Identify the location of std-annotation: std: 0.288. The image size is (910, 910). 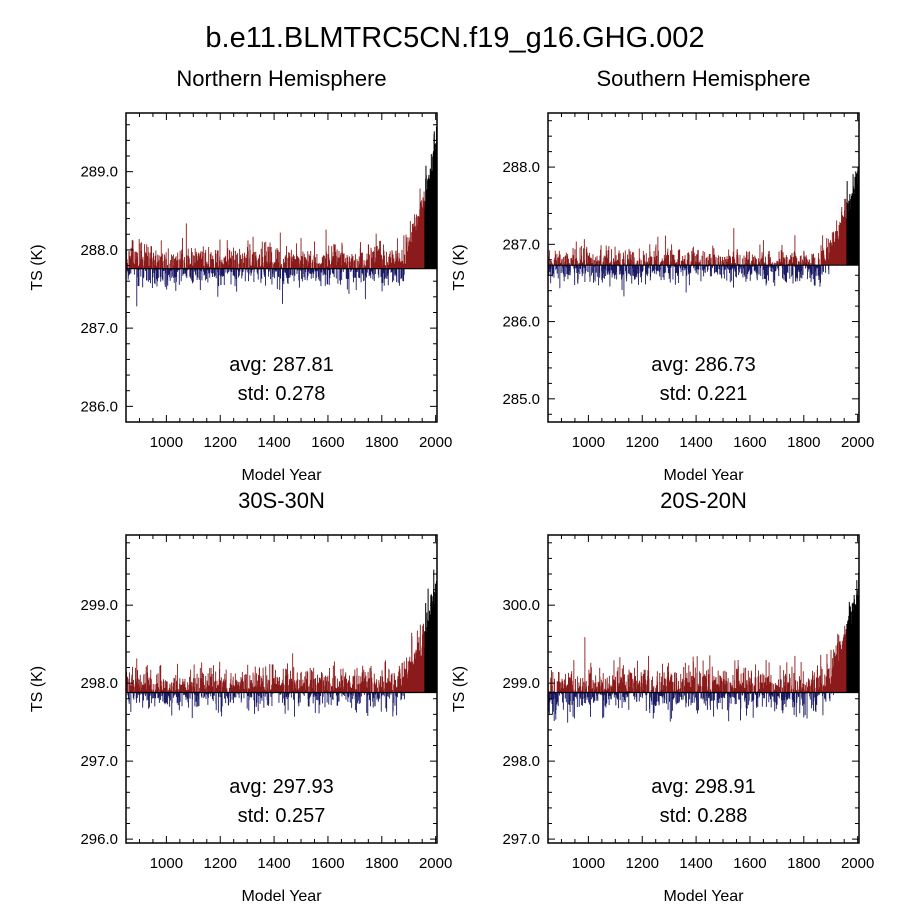
(704, 816).